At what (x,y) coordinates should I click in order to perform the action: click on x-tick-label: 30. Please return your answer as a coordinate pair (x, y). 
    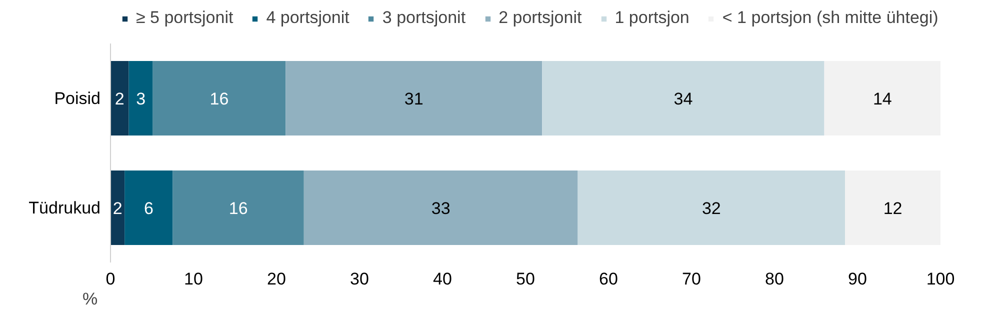
    Looking at the image, I should click on (359, 279).